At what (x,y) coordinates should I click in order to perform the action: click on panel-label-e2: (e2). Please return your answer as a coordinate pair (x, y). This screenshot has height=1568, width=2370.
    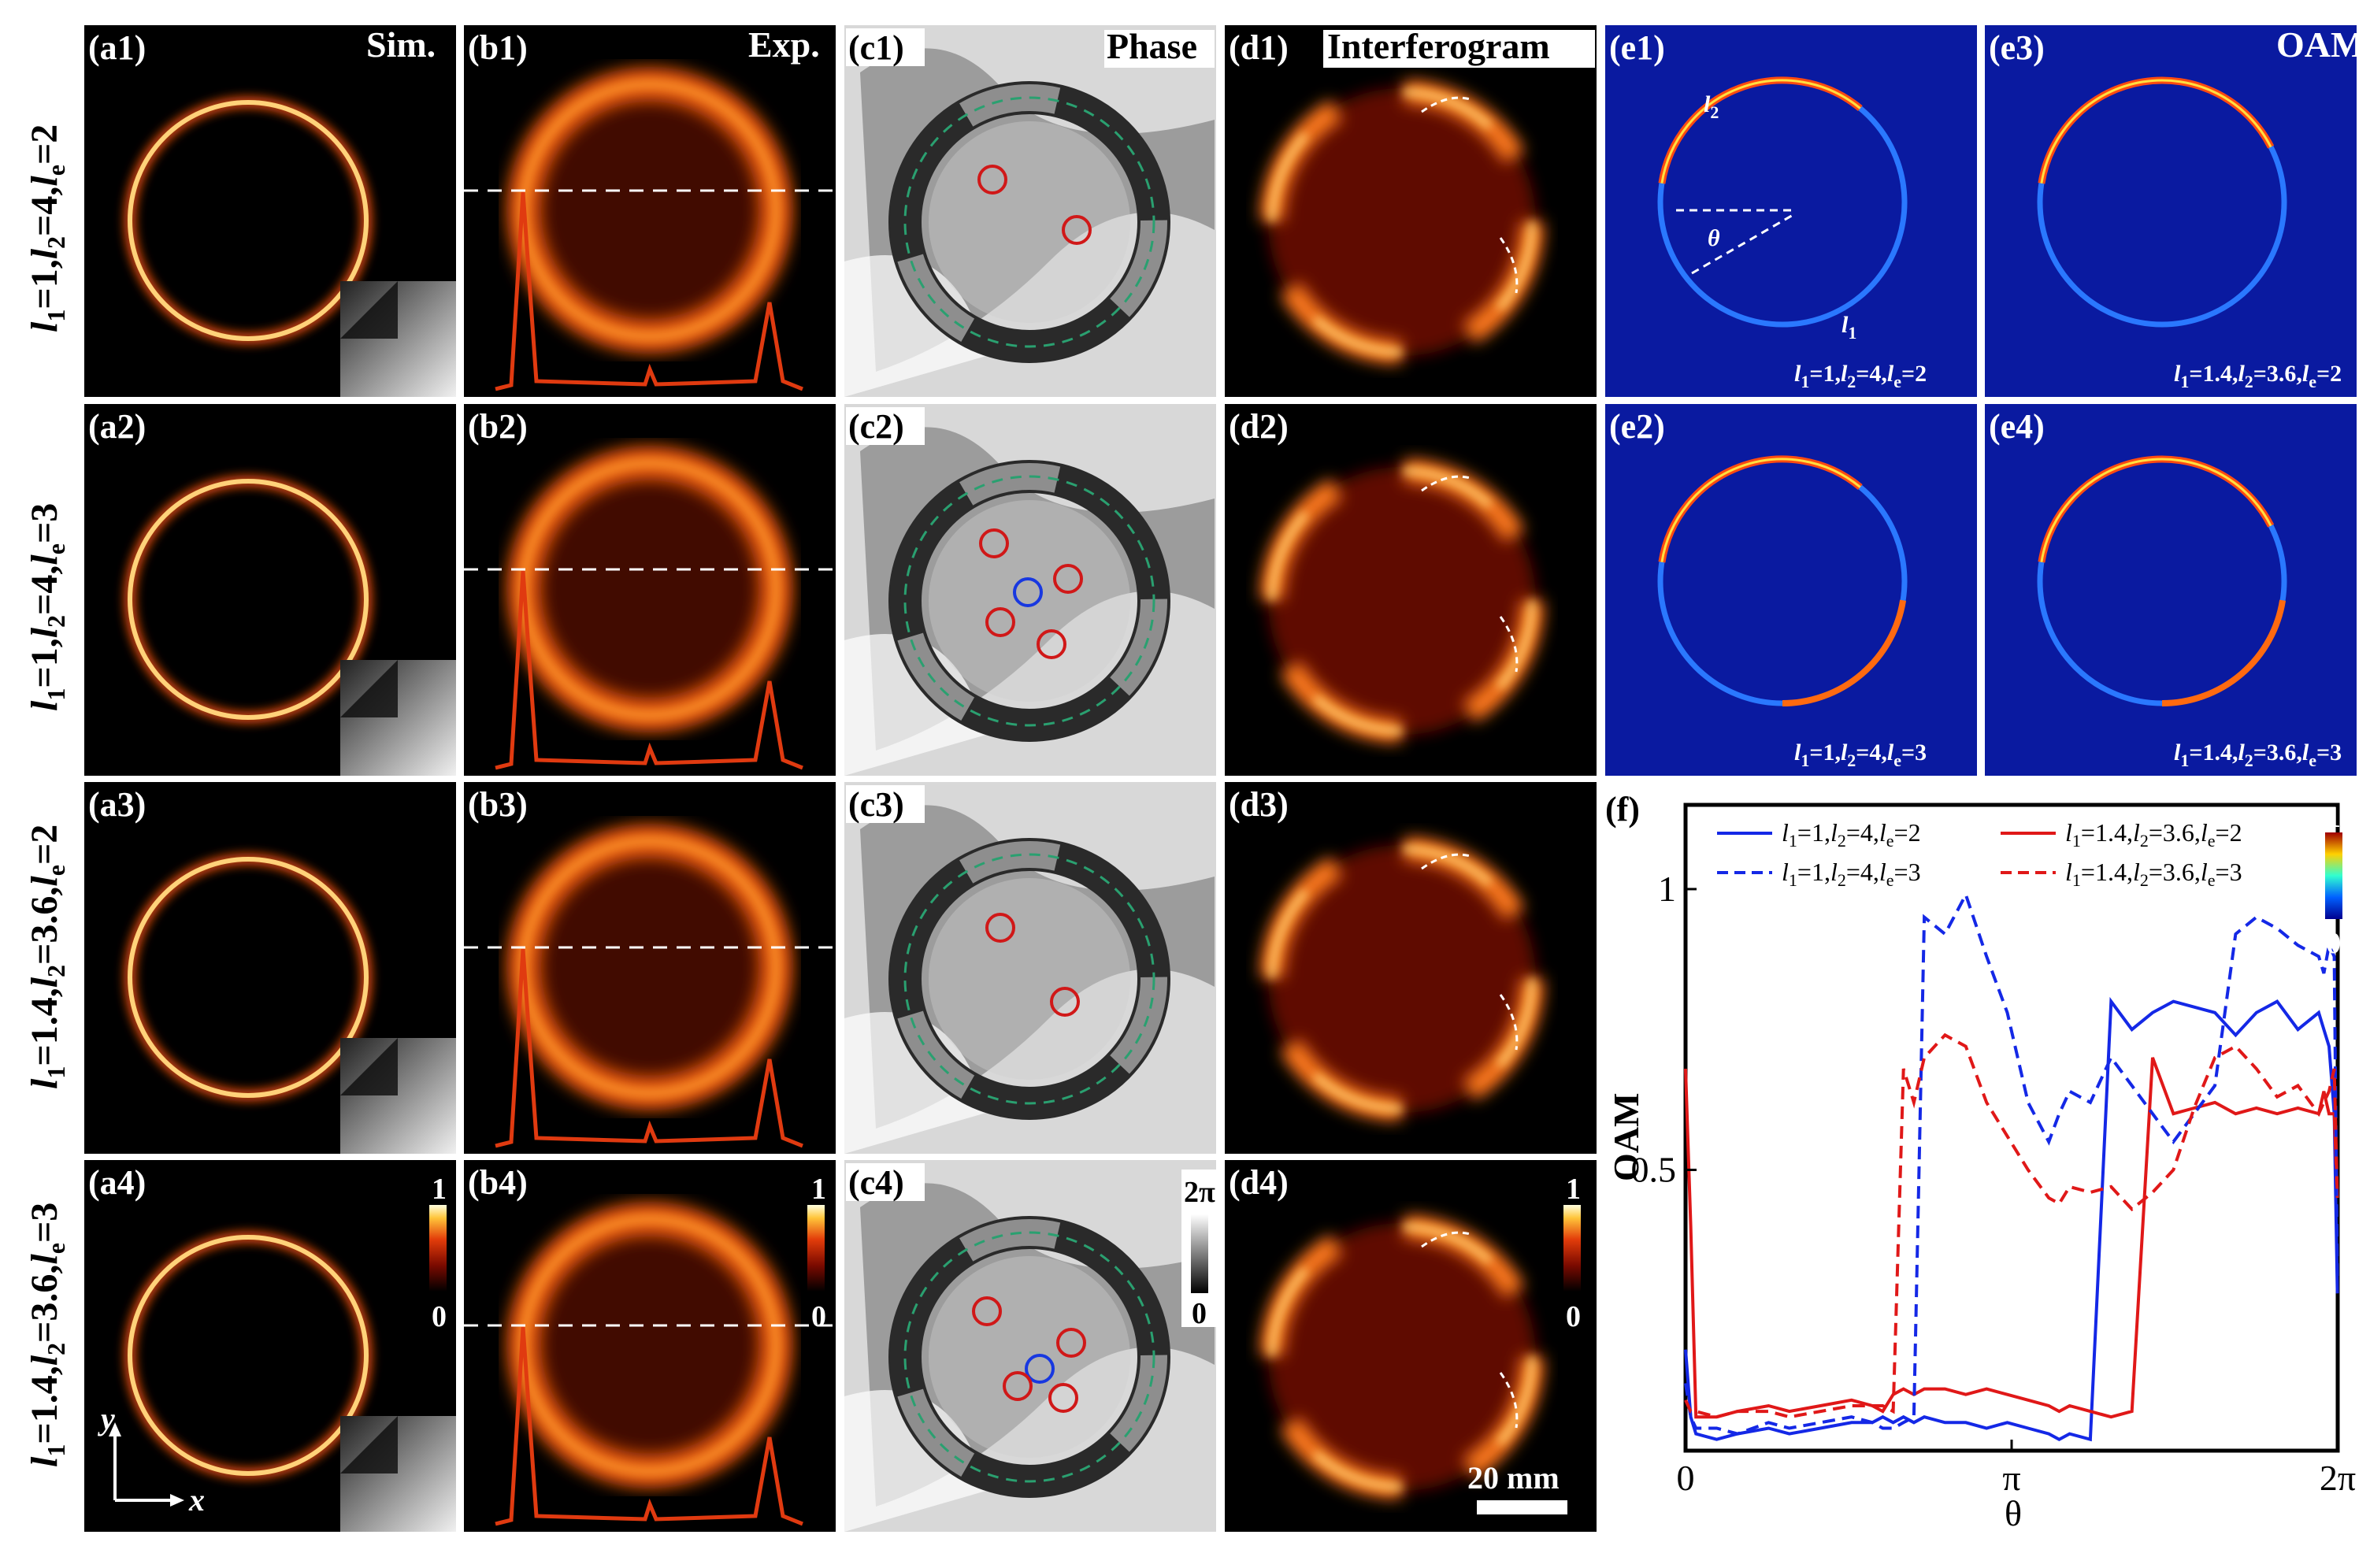
    Looking at the image, I should click on (1637, 426).